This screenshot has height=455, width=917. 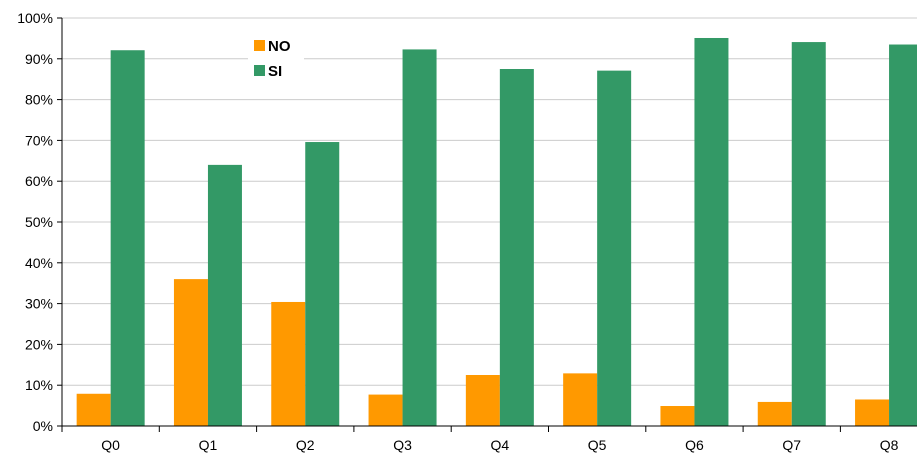 What do you see at coordinates (482, 400) in the screenshot?
I see `bar-no-q4` at bounding box center [482, 400].